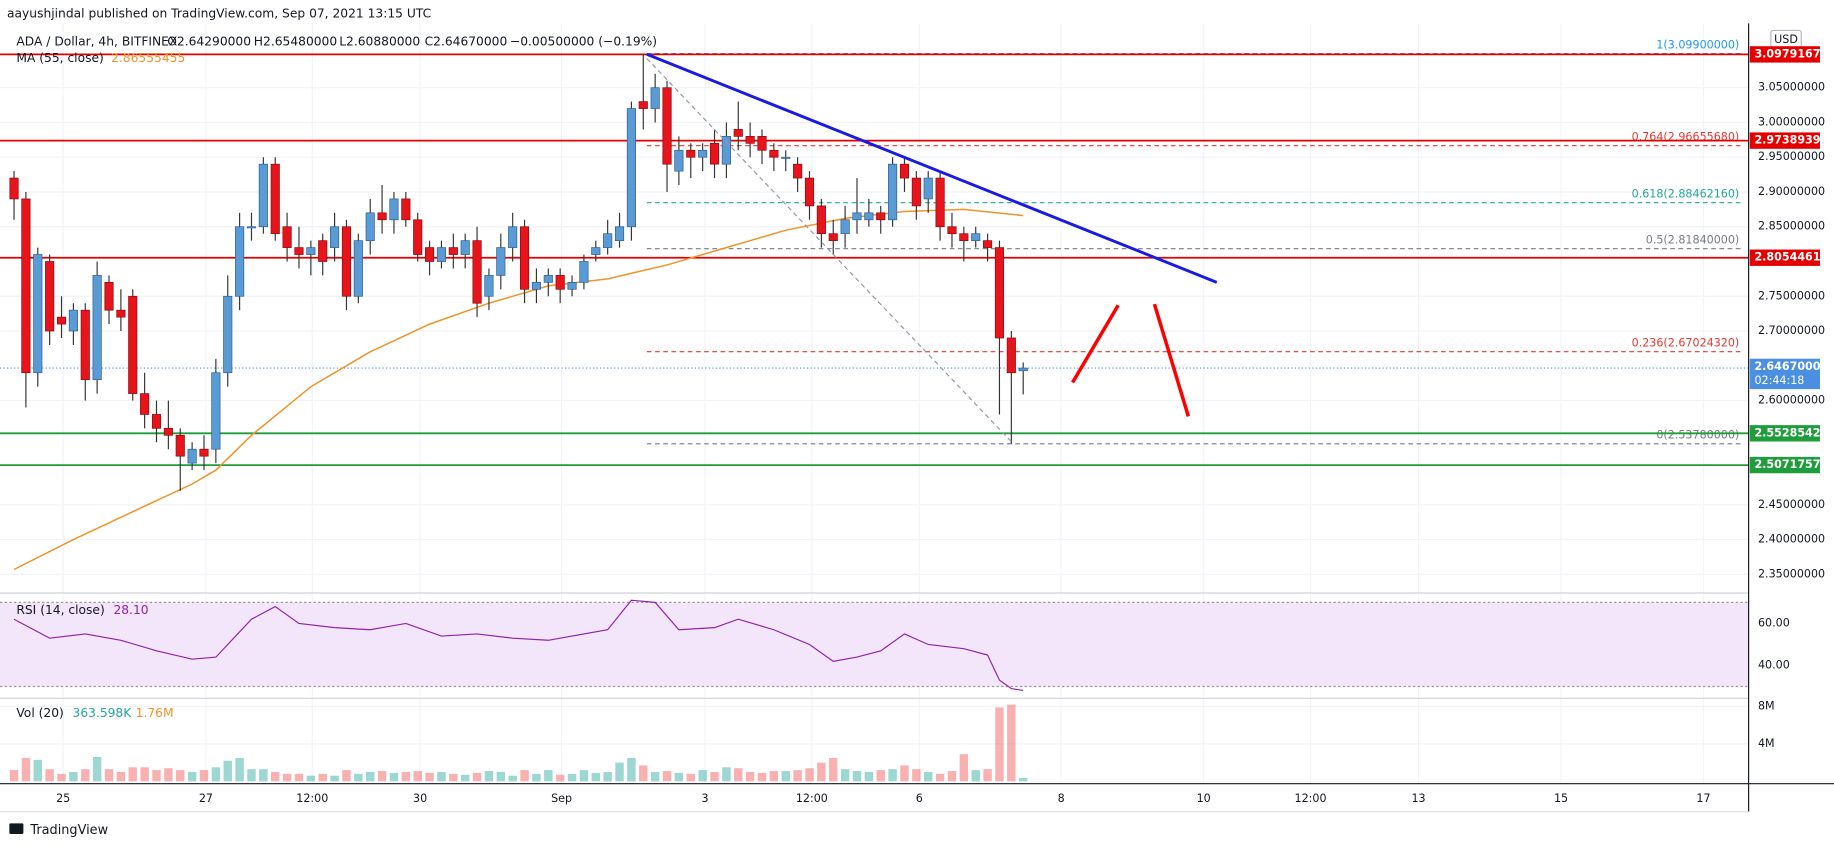  Describe the element at coordinates (1791, 504) in the screenshot. I see `y-tick-label: 2.45000000` at that location.